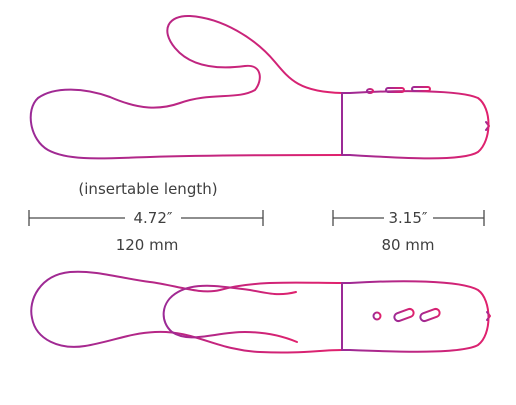 The image size is (516, 405). What do you see at coordinates (230, 313) in the screenshot?
I see `top-view-arm-outline` at bounding box center [230, 313].